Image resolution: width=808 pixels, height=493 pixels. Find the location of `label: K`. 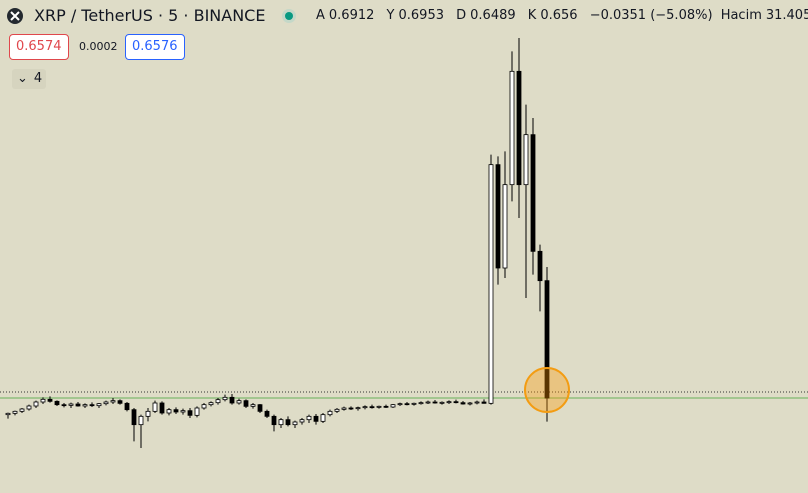

label: K is located at coordinates (532, 15).